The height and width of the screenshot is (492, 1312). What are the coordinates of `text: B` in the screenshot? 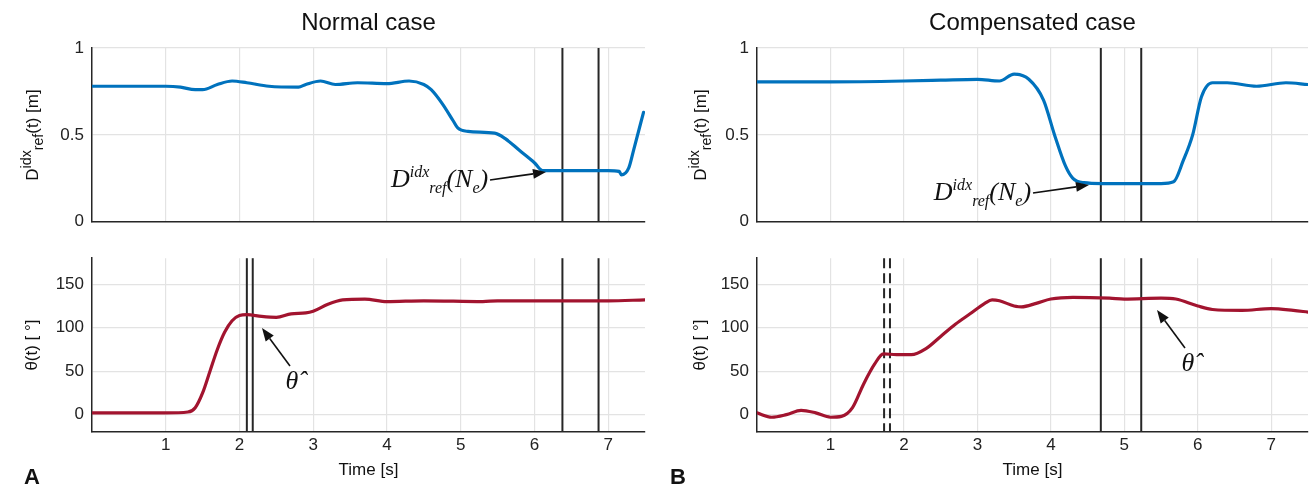 It's located at (678, 477).